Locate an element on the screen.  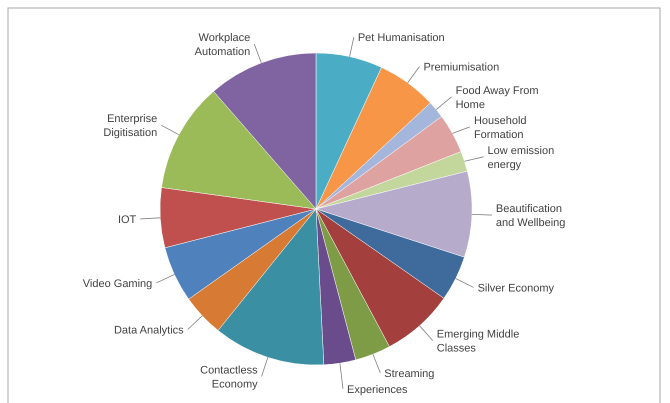
slice-label: Silver Economy is located at coordinates (516, 288).